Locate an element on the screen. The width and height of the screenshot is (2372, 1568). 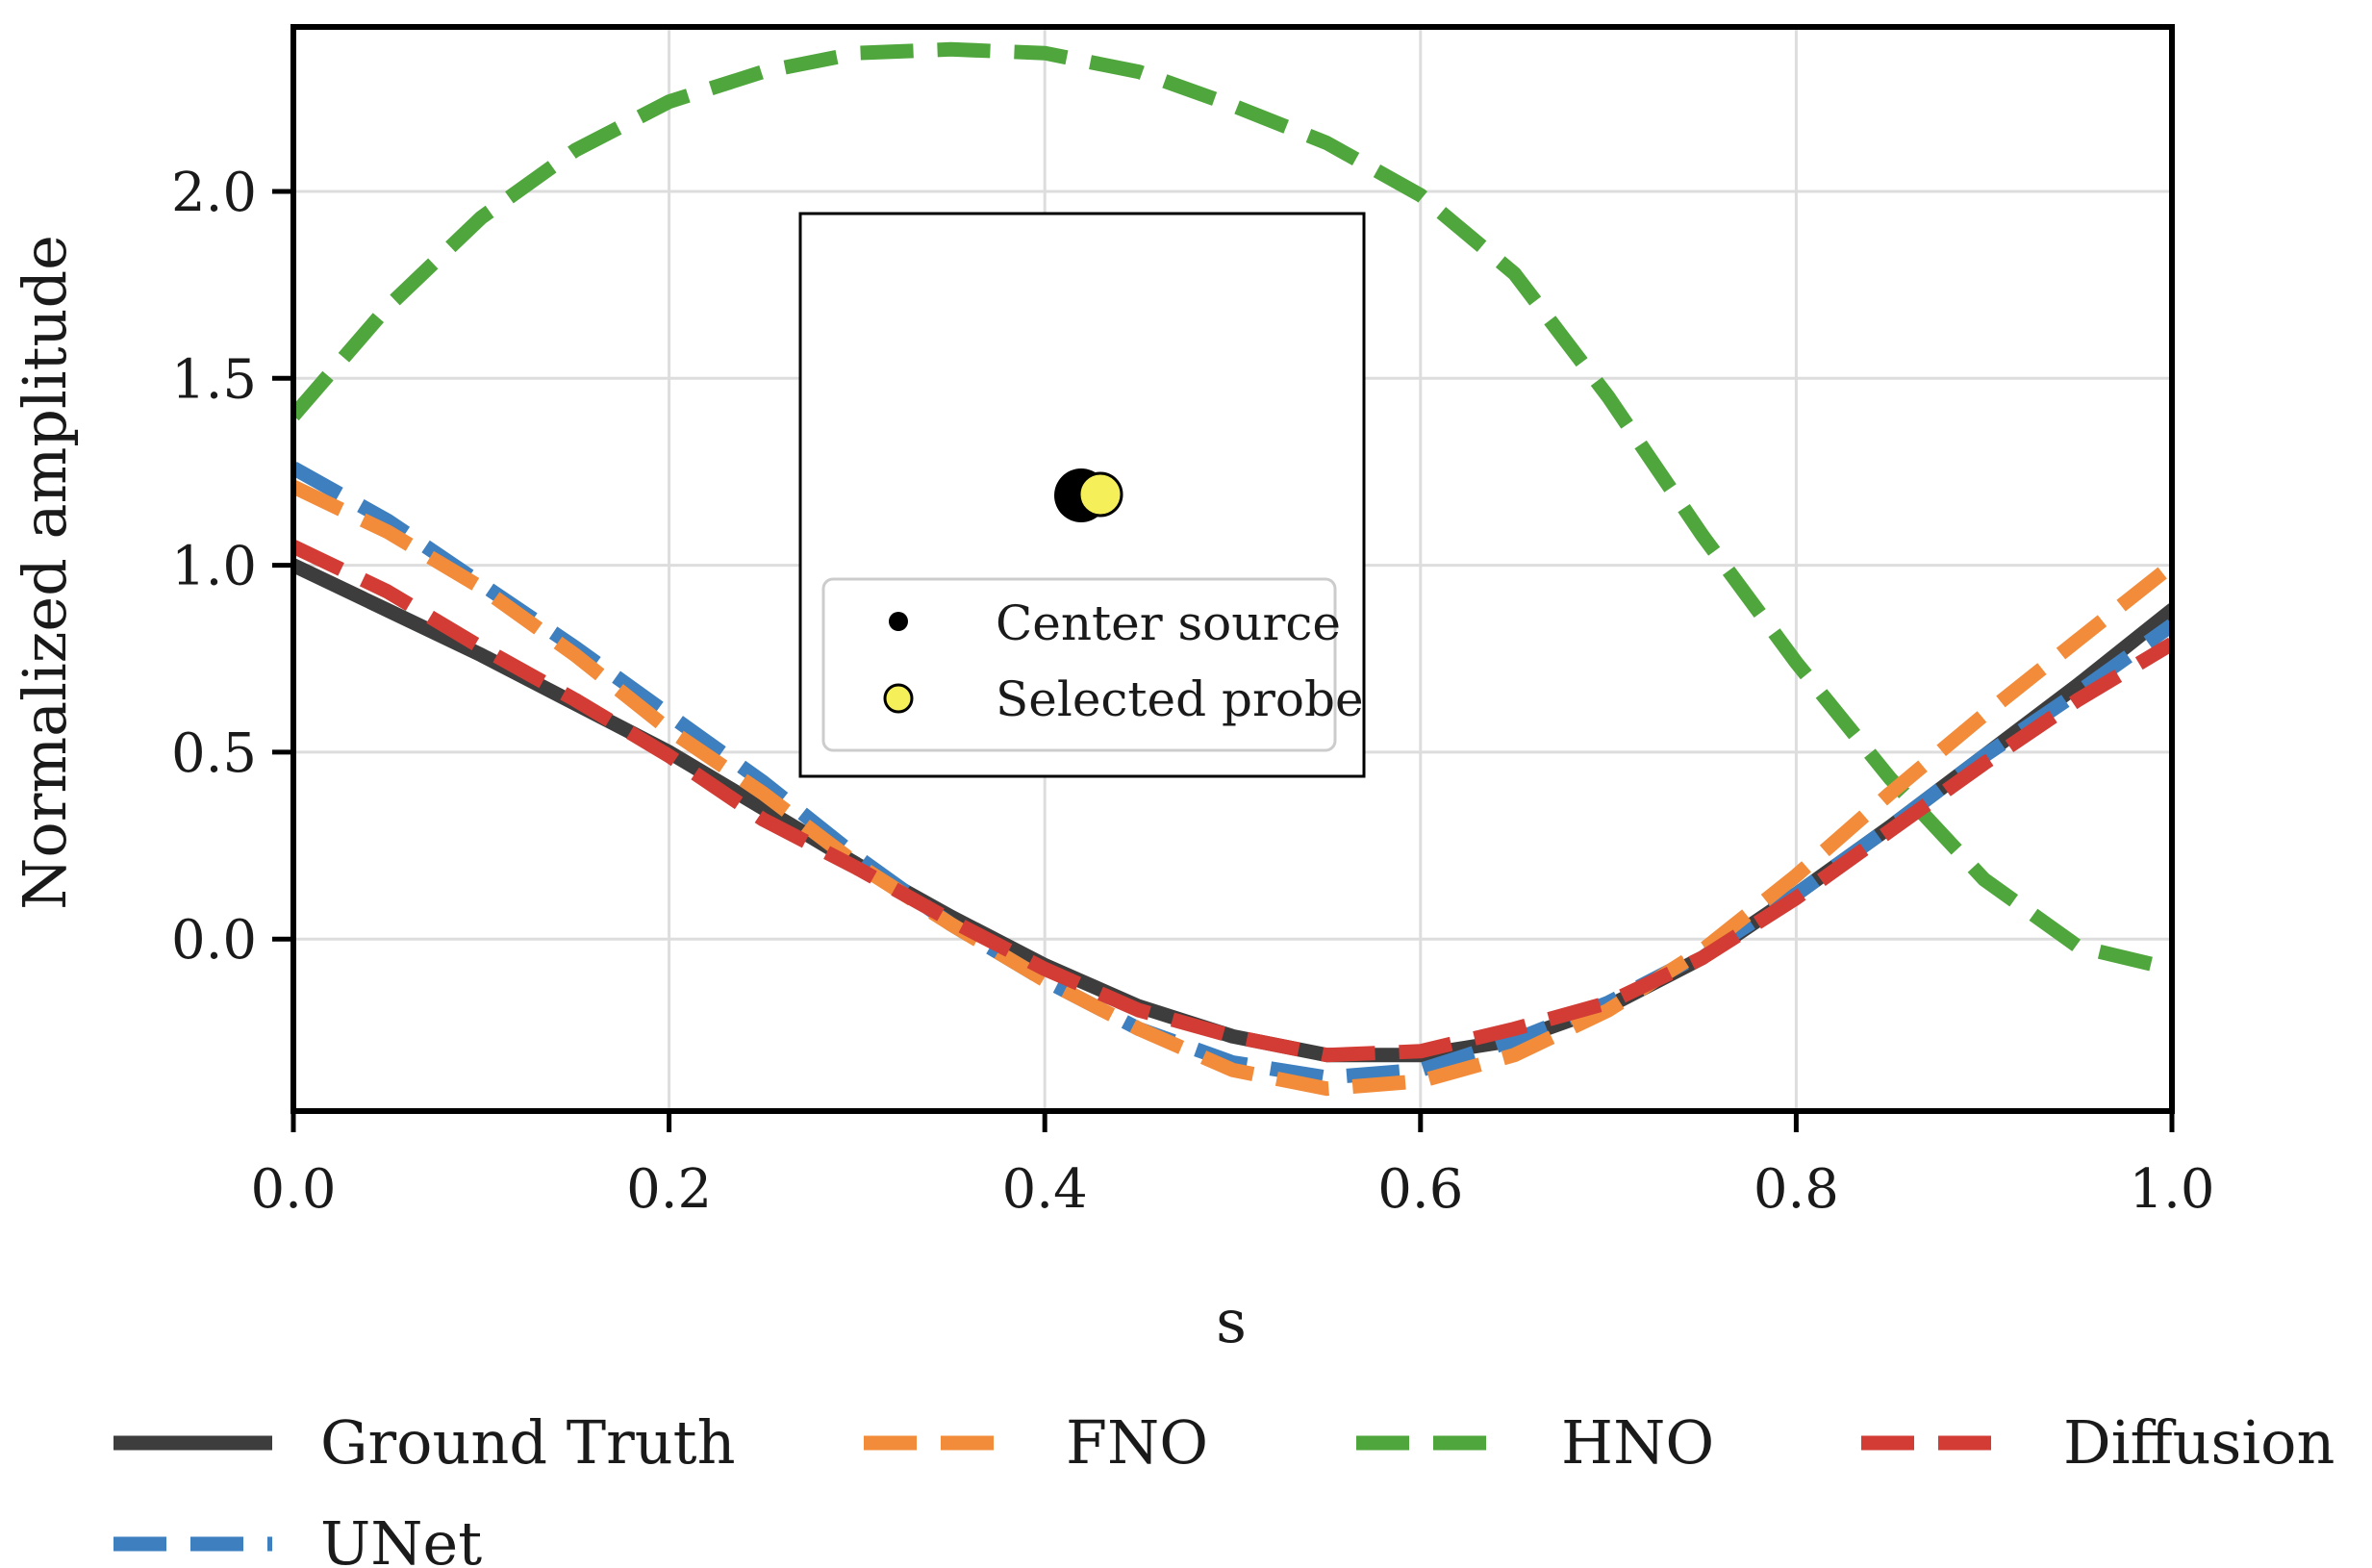
inset-legend-center-source-swatch is located at coordinates (898, 621).